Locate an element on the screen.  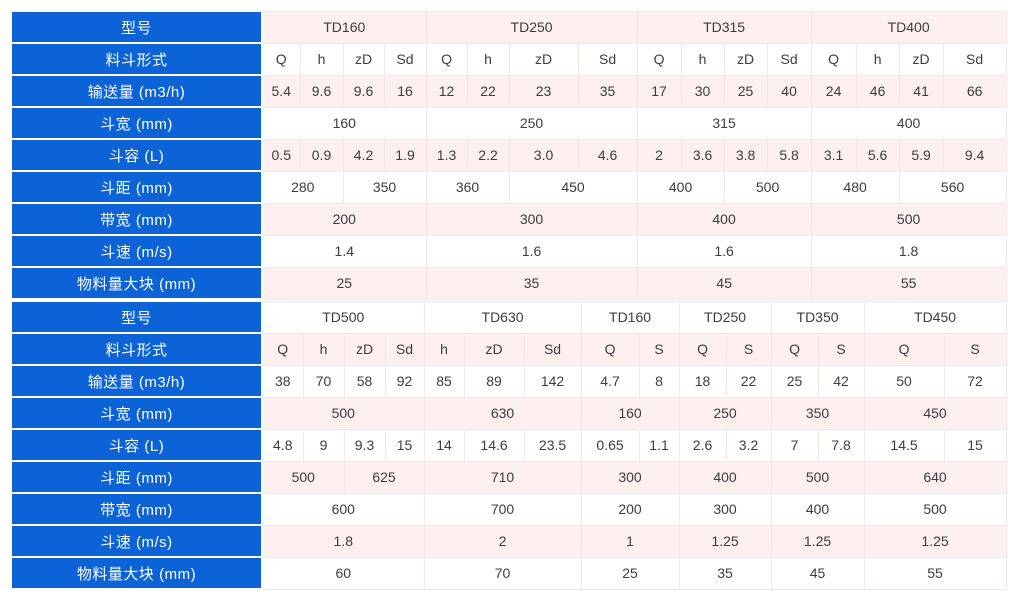
data-cell: 14 is located at coordinates (444, 445).